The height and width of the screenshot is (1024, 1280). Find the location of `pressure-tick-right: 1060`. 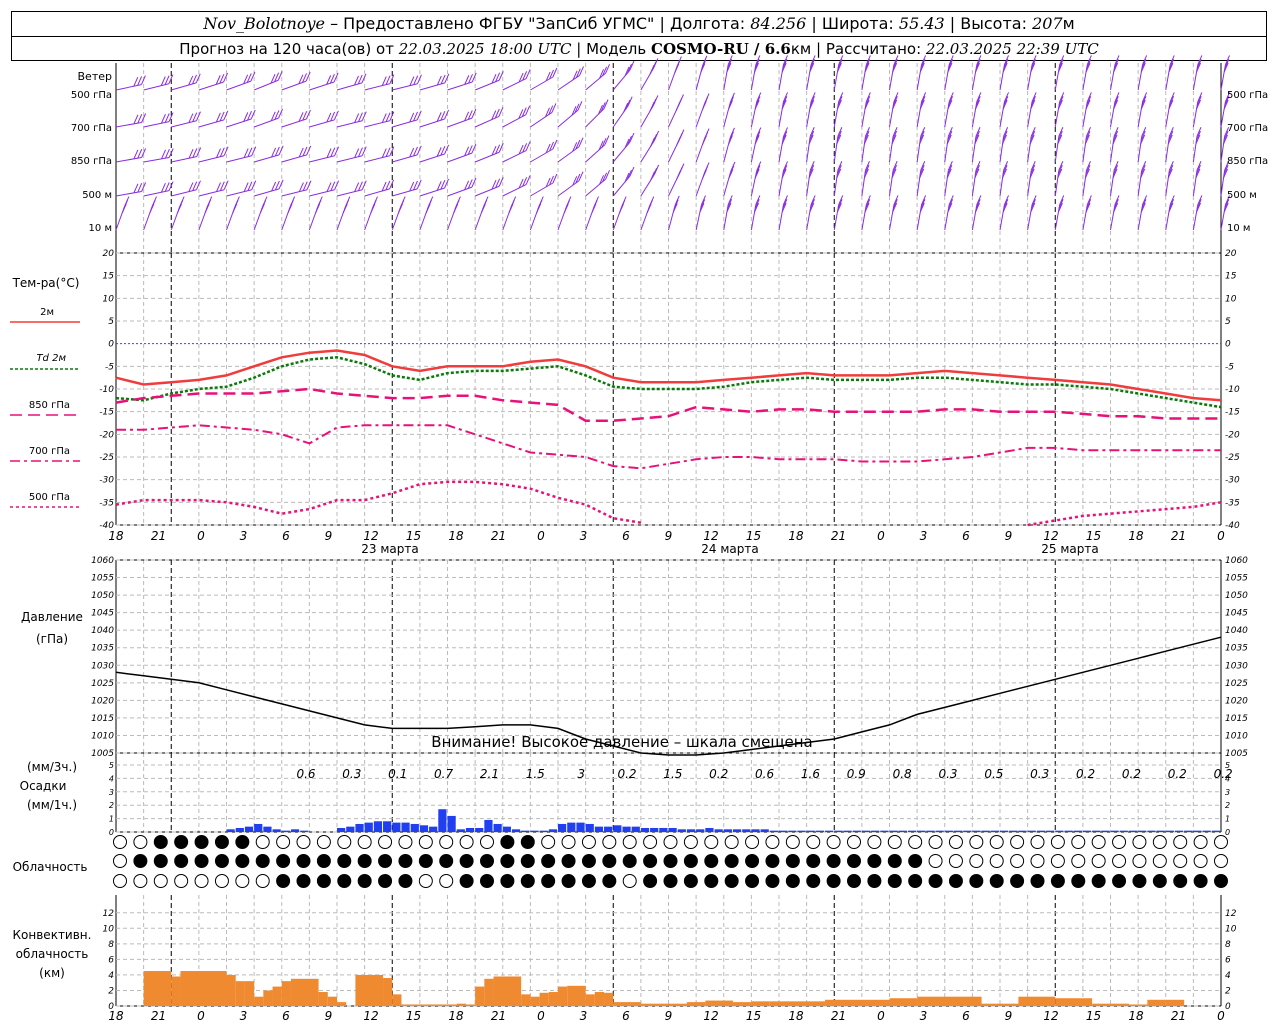

pressure-tick-right: 1060 is located at coordinates (1236, 561).